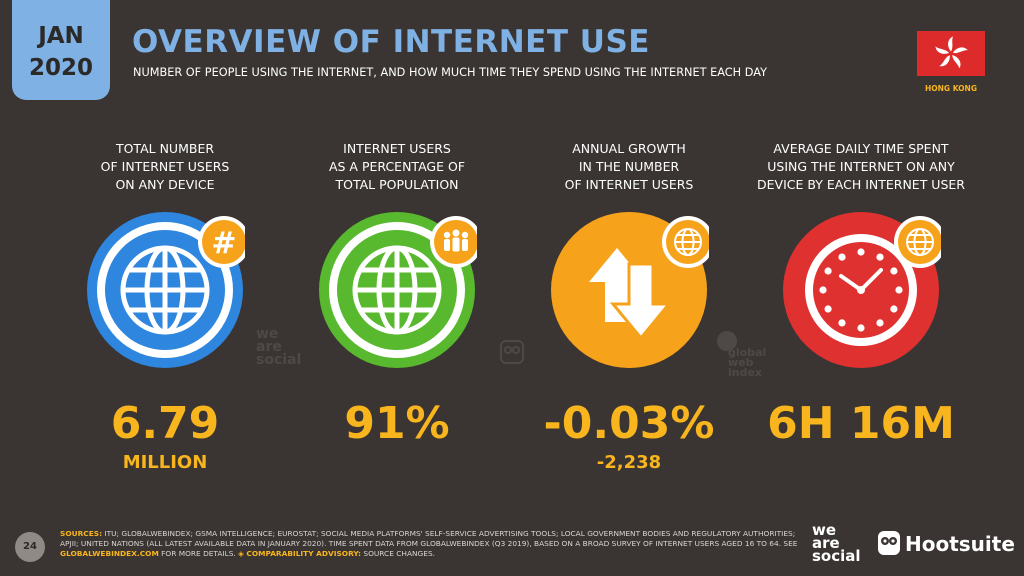 Image resolution: width=1024 pixels, height=576 pixels. What do you see at coordinates (629, 462) in the screenshot?
I see `stat-sub: -2,238` at bounding box center [629, 462].